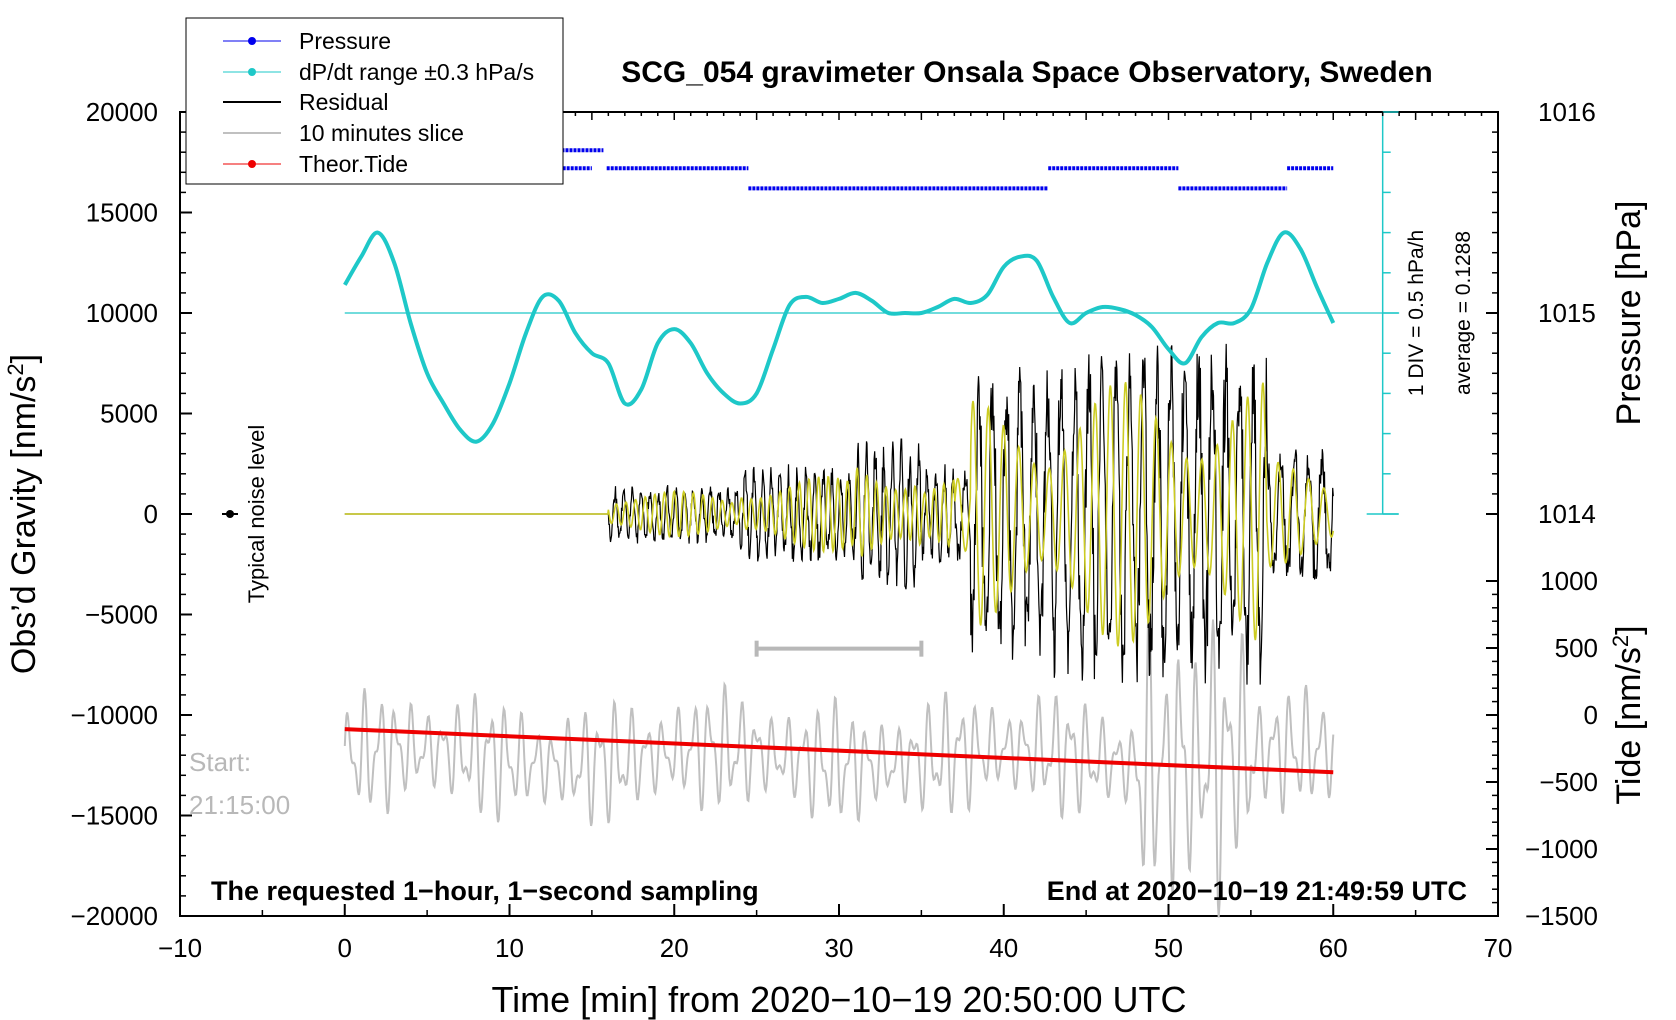 The image size is (1676, 1020). Describe the element at coordinates (381, 133) in the screenshot. I see `legend-label-slice: 10 minutes slice` at that location.